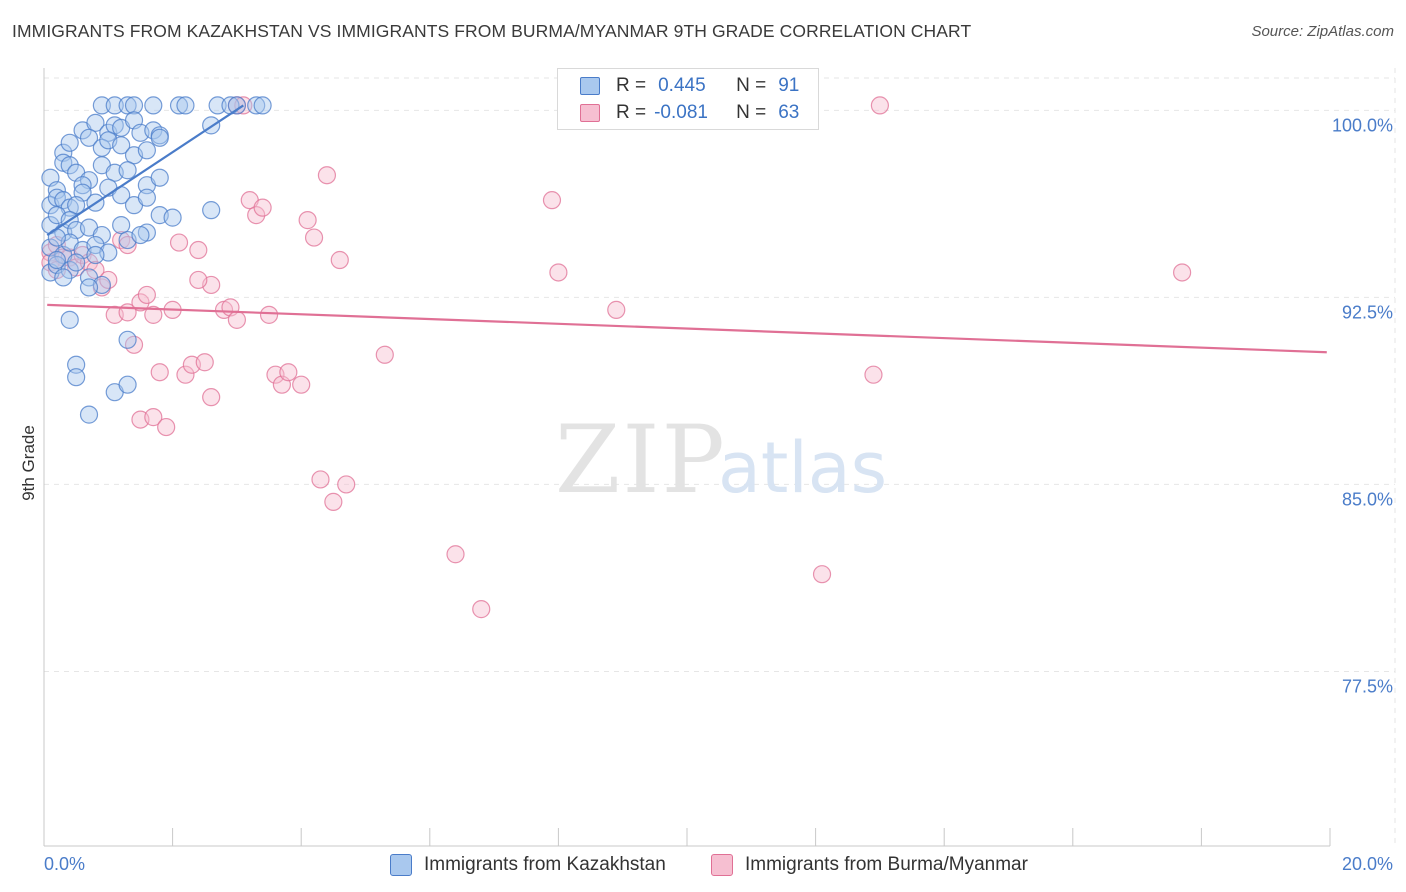 This screenshot has height=892, width=1406. What do you see at coordinates (401, 865) in the screenshot?
I see `bottom-legend-swatch-blue` at bounding box center [401, 865].